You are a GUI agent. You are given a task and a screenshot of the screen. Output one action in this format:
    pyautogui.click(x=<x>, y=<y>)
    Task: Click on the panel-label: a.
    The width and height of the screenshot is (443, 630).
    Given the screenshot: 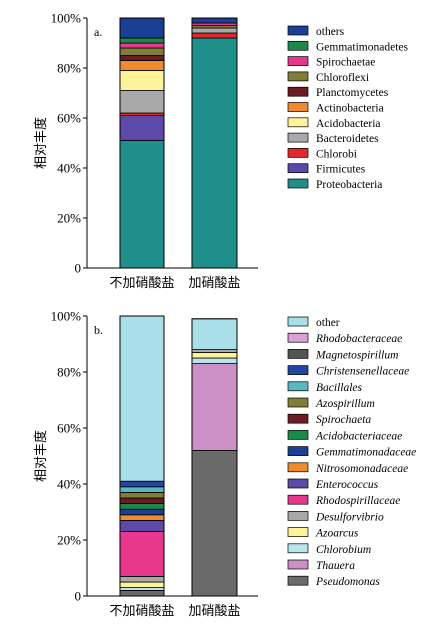 What is the action you would take?
    pyautogui.click(x=98, y=32)
    